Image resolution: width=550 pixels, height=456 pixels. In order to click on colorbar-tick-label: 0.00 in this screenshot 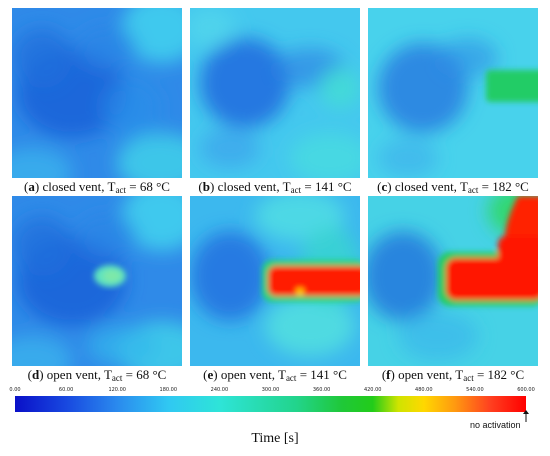, I will do `click(15, 390)`.